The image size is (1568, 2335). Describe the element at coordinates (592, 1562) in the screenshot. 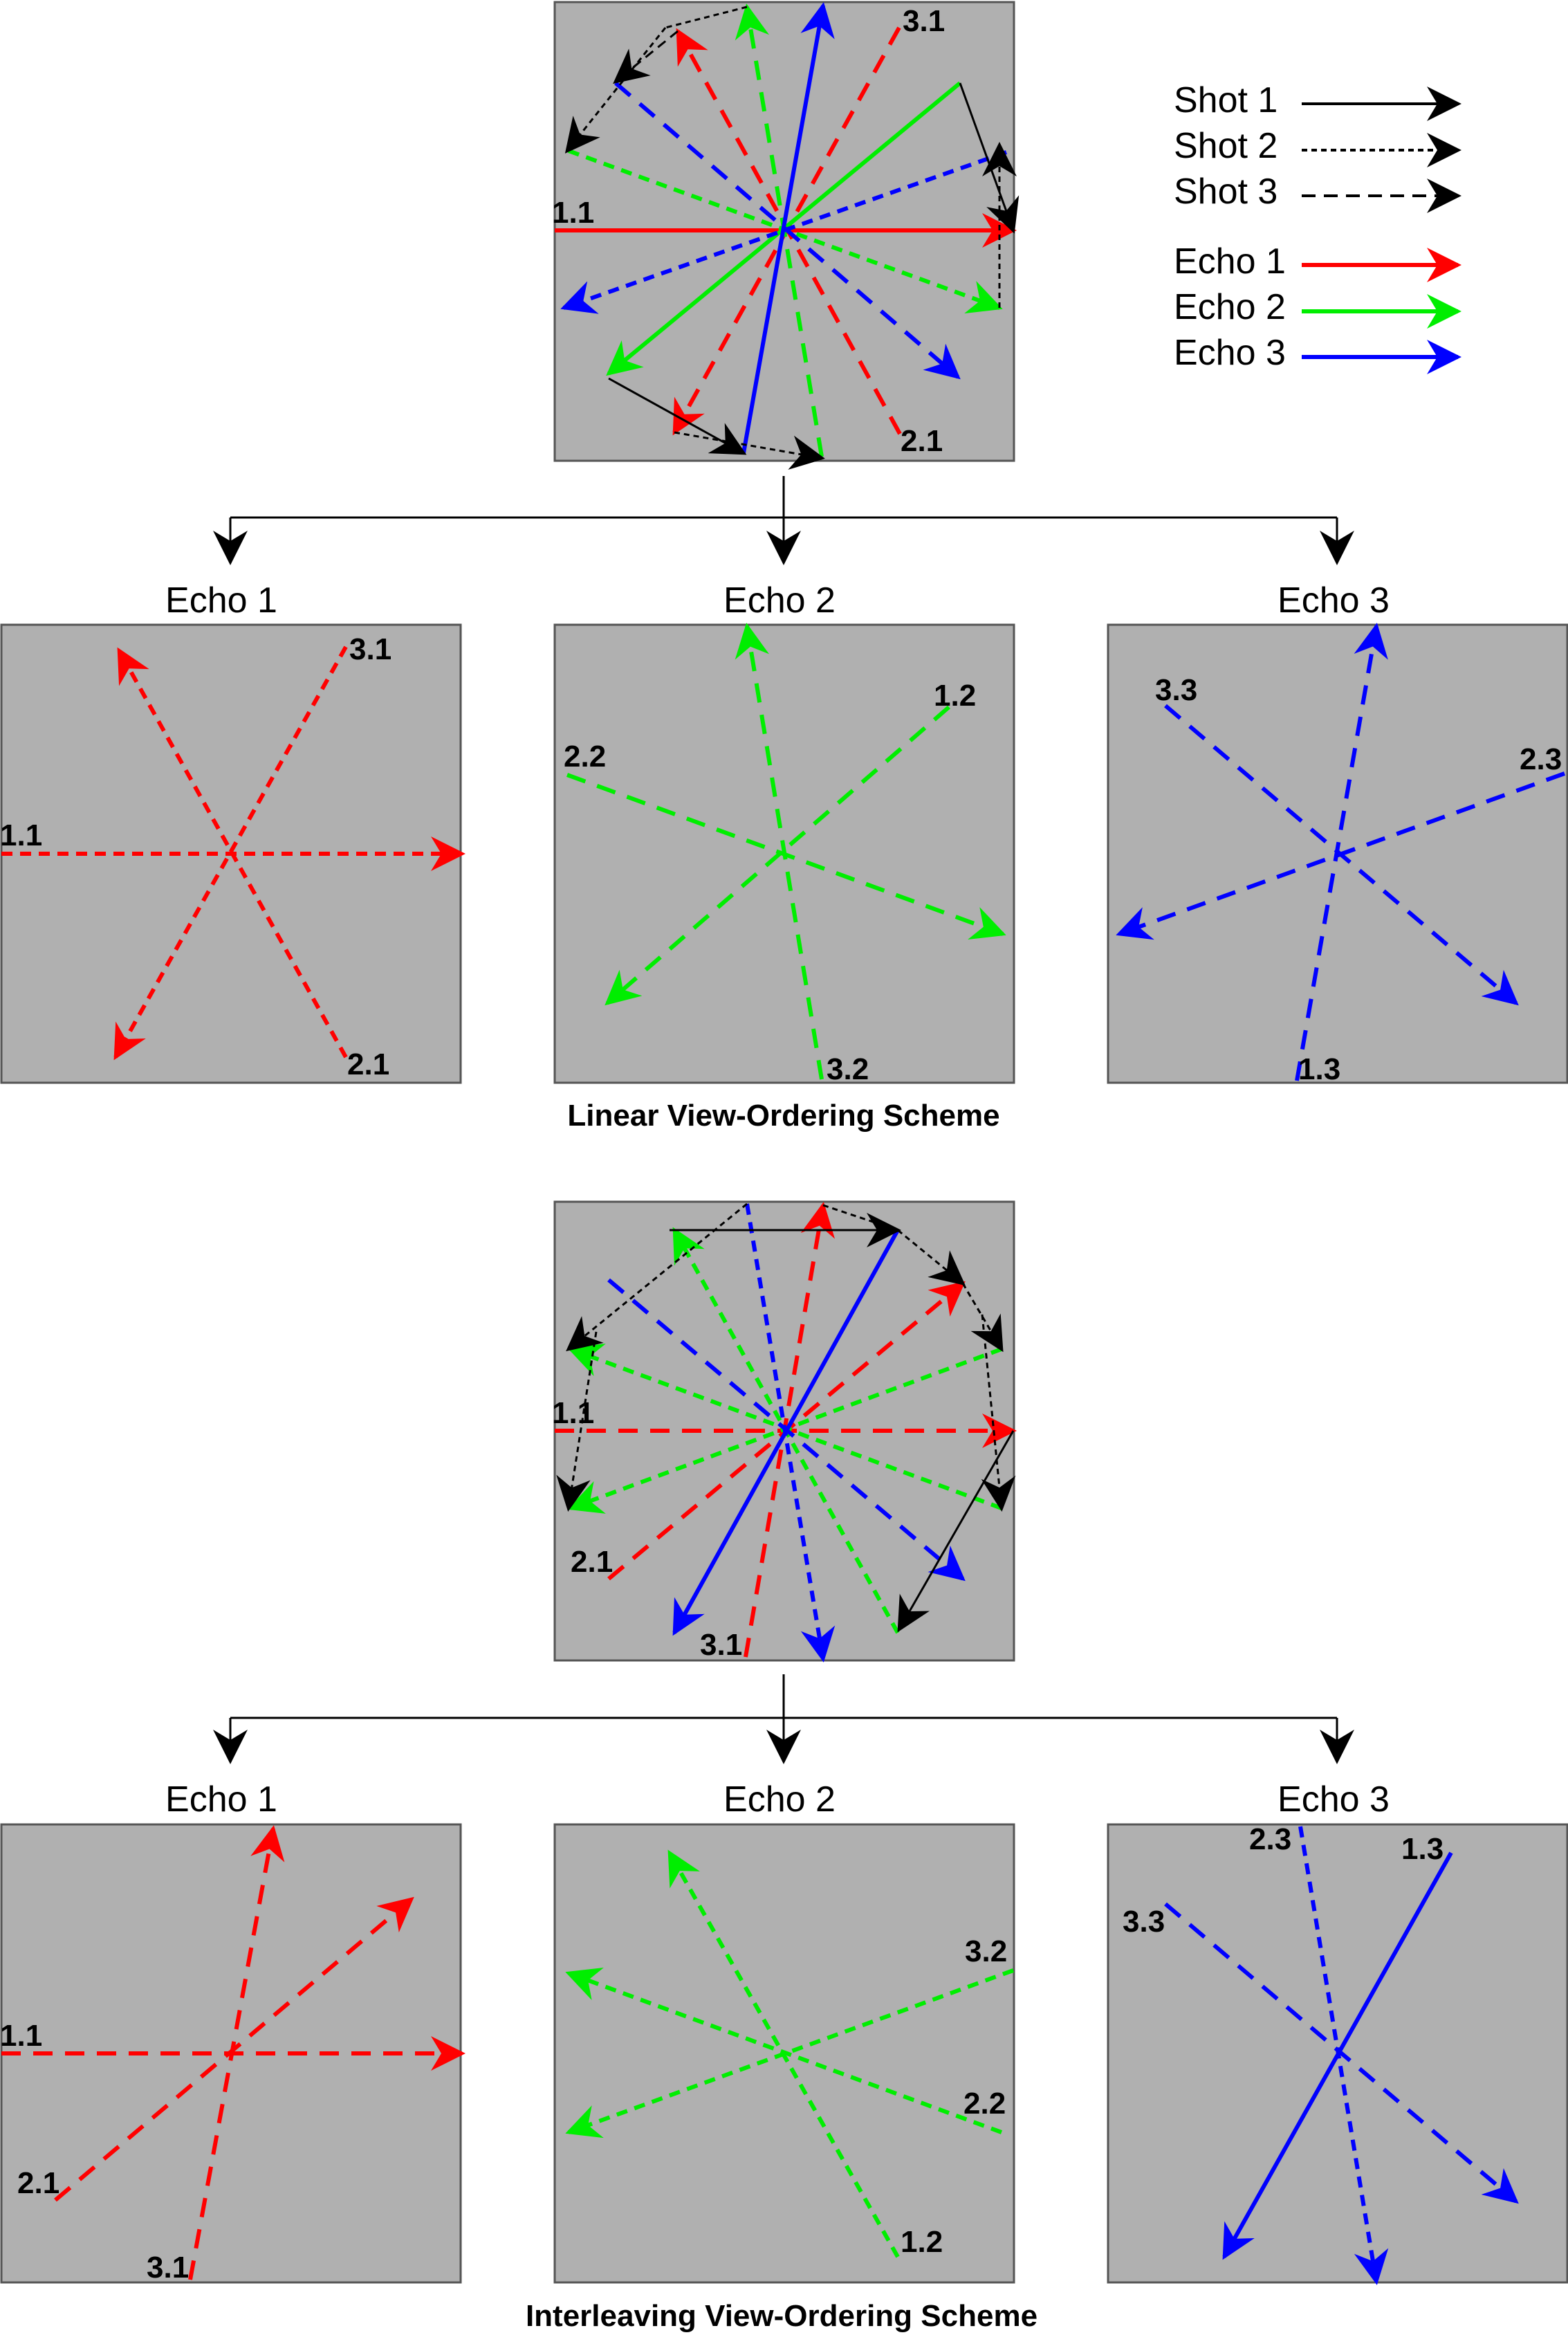

I see `interleaving-combined-label: 2.1` at that location.